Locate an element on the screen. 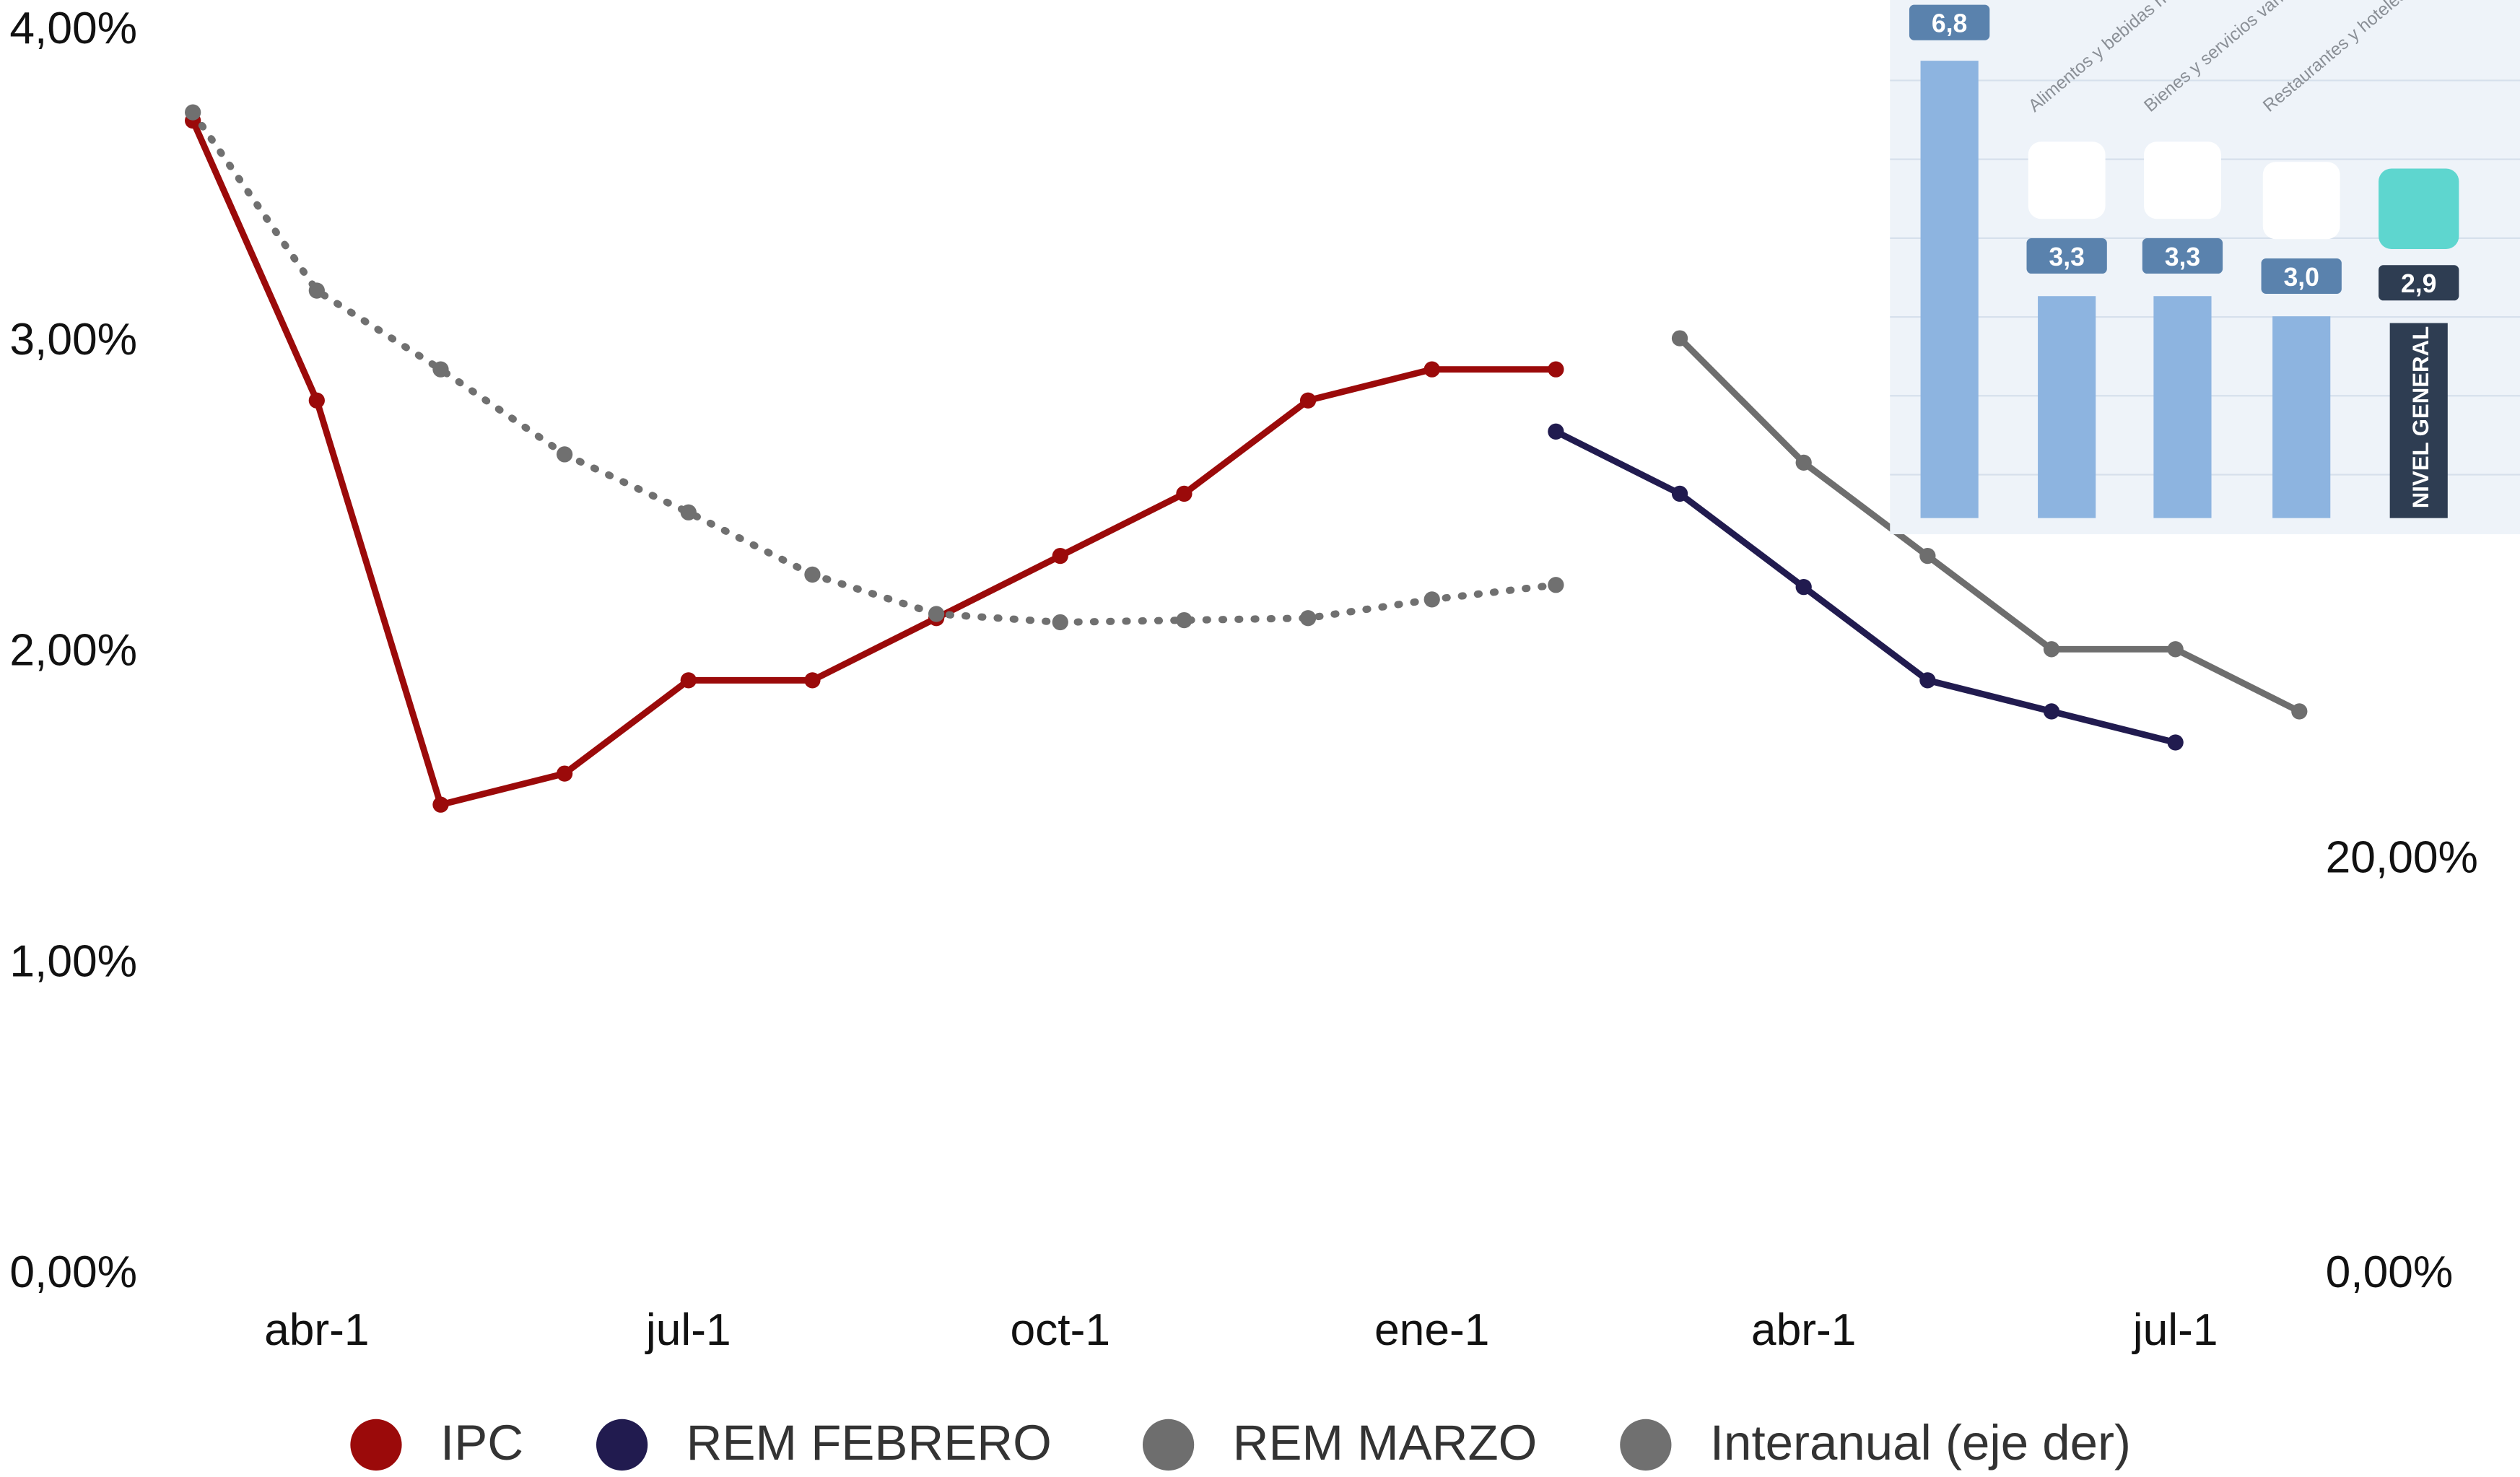 This screenshot has height=1477, width=2520. legend-label: Interanual (eje der) is located at coordinates (1920, 1442).